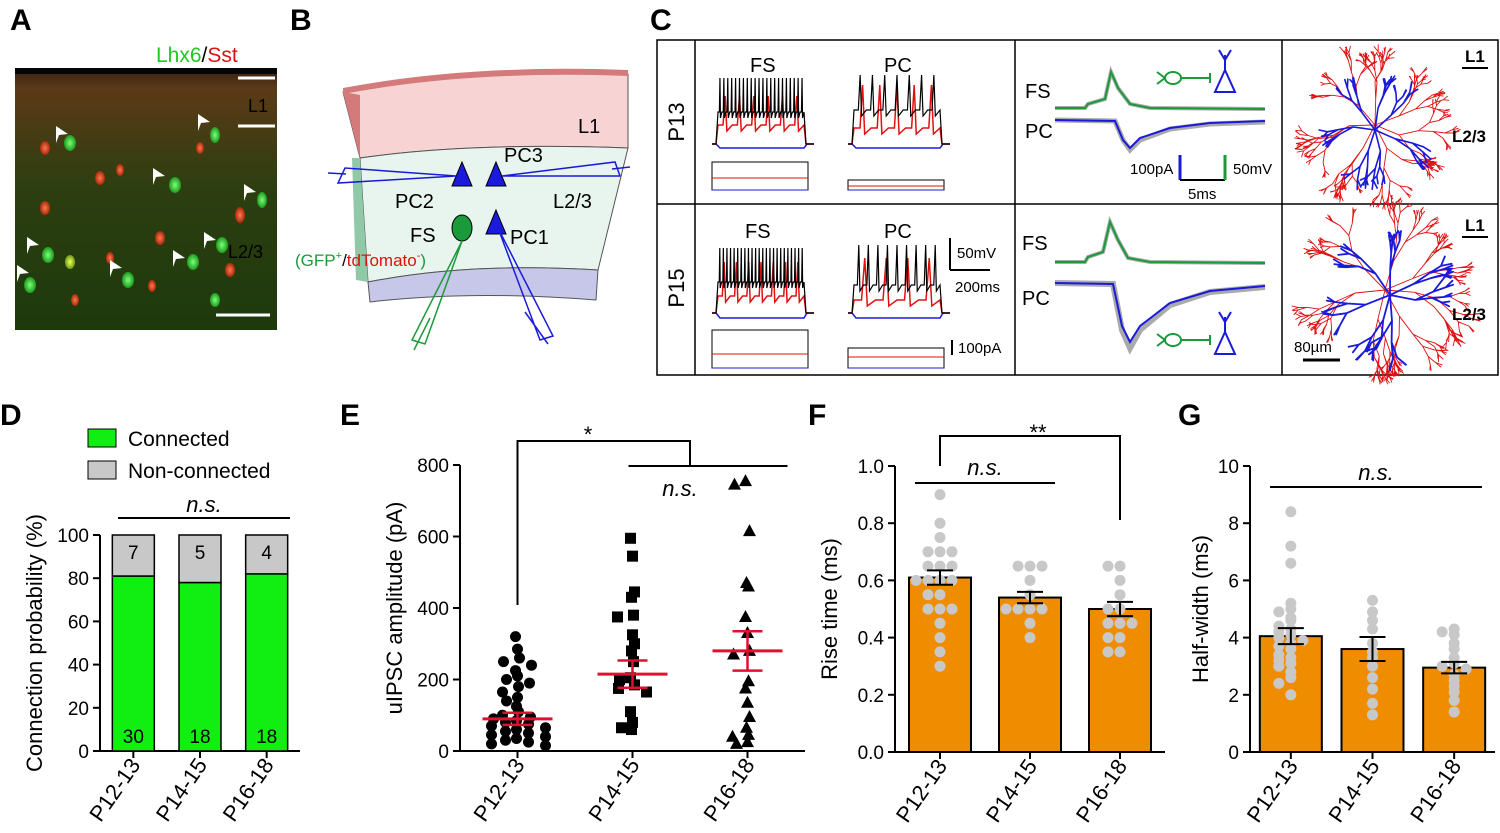  Describe the element at coordinates (200, 553) in the screenshot. I see `d-count-nonconnected: 5` at that location.